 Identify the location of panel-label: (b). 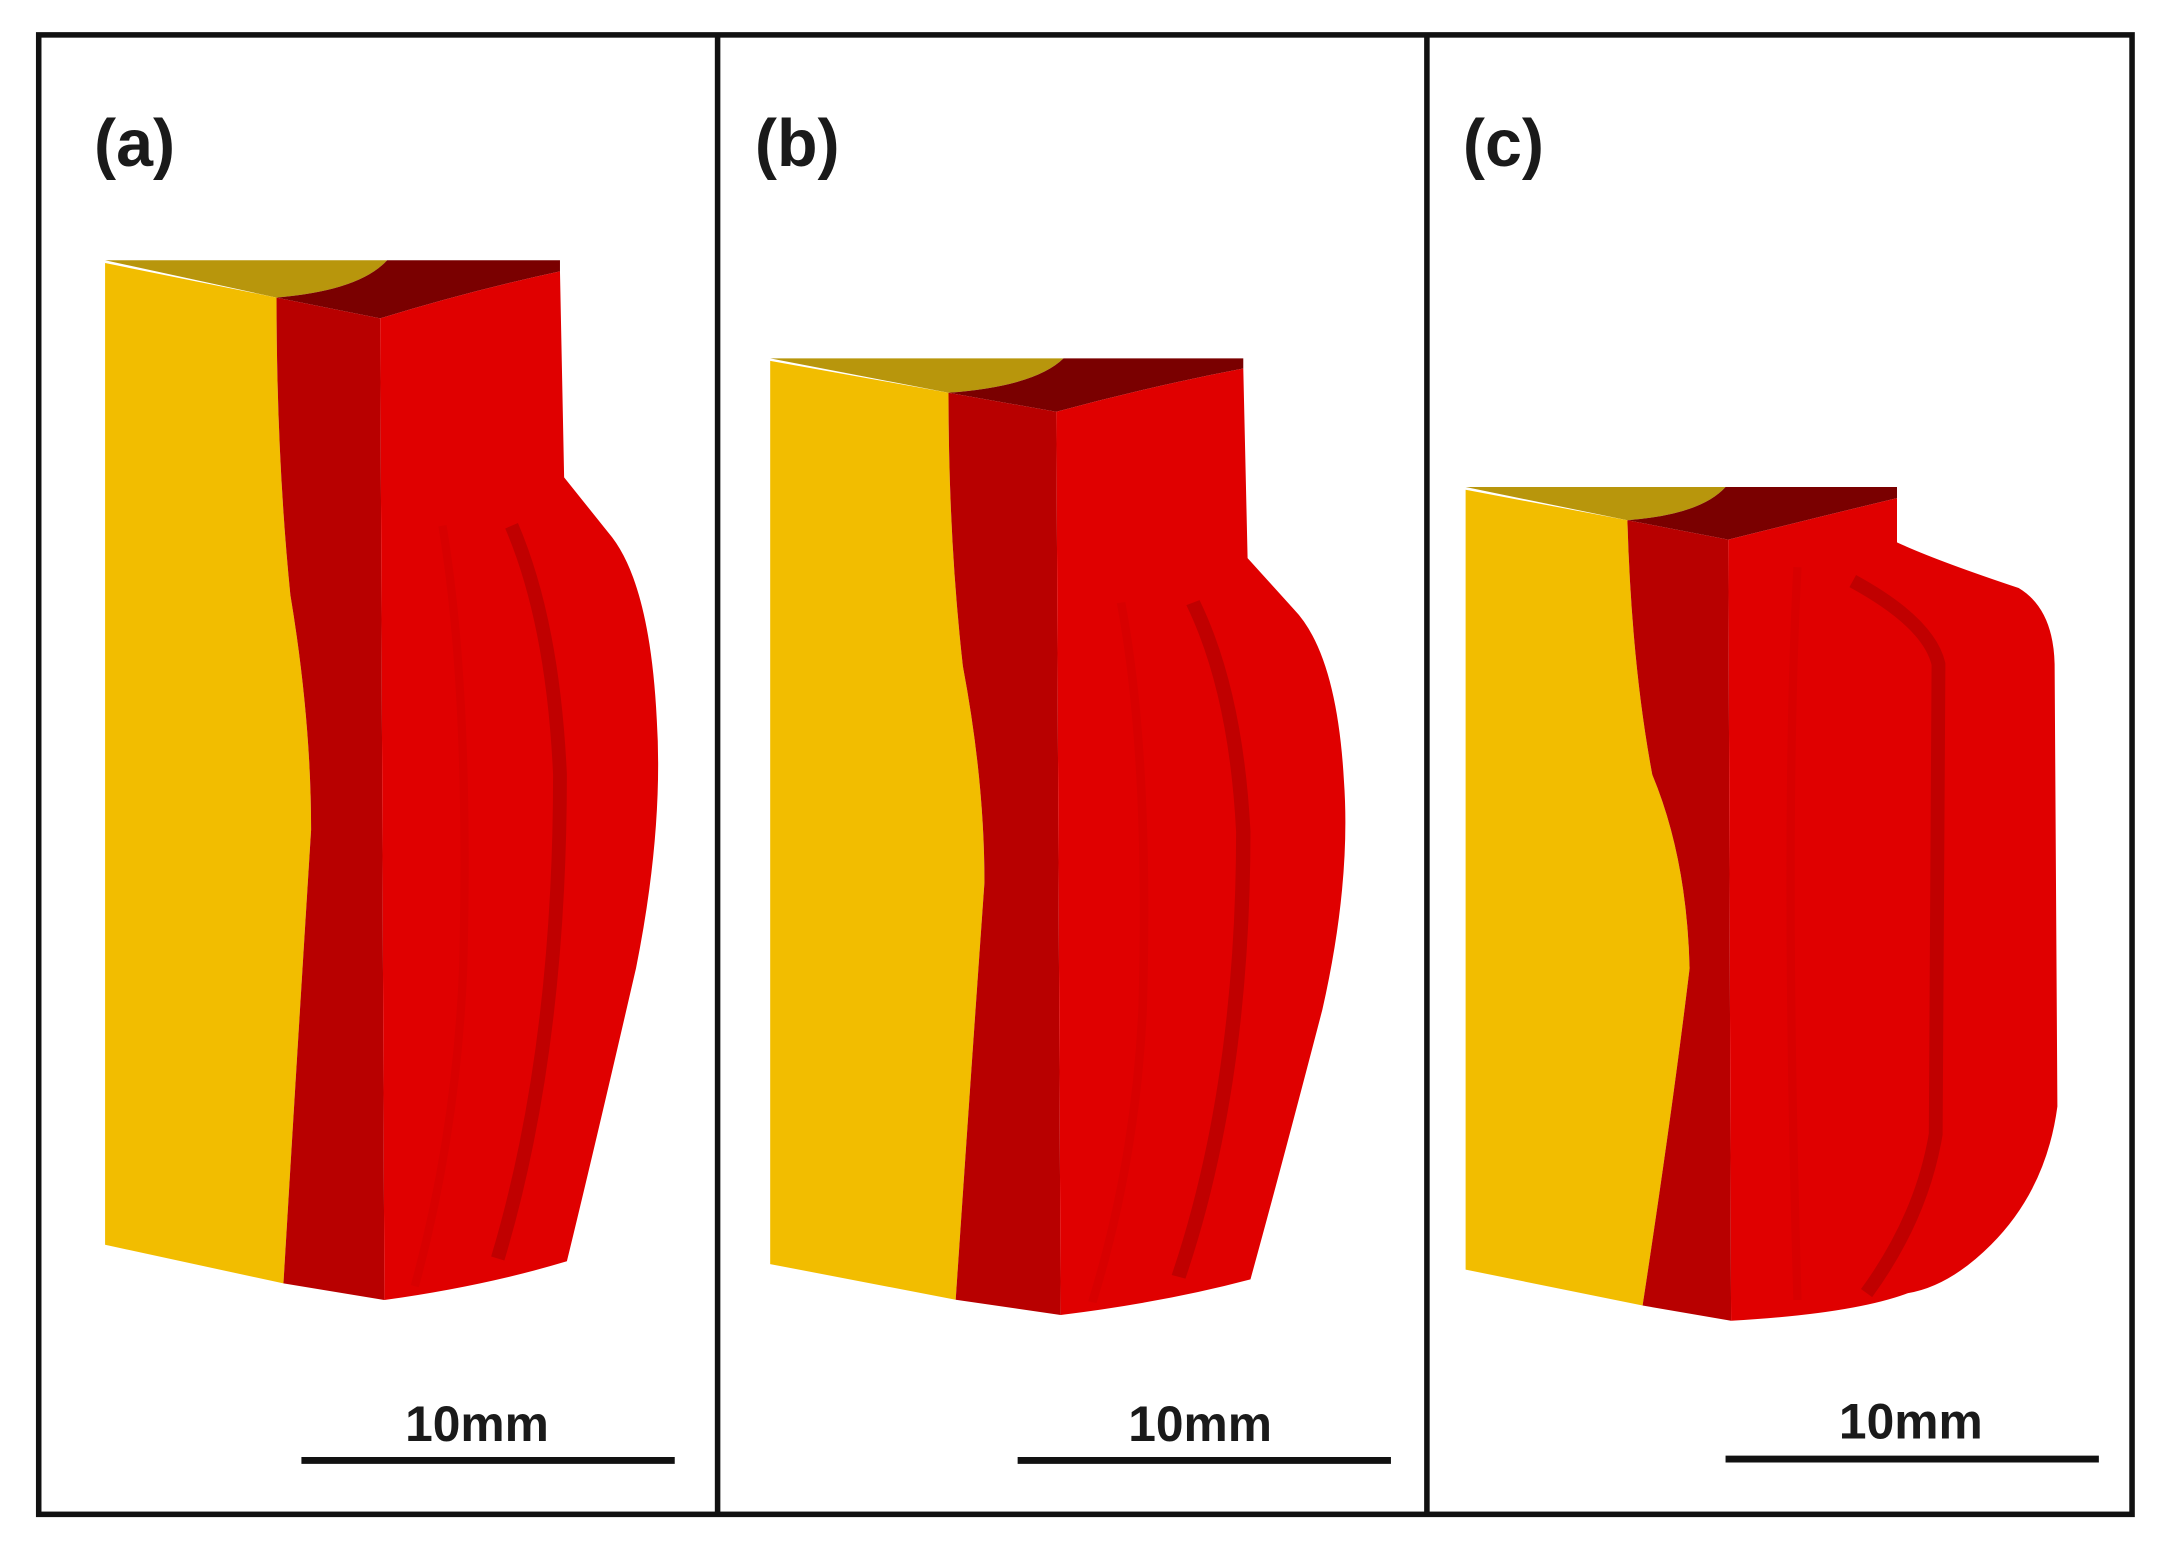
(797, 144).